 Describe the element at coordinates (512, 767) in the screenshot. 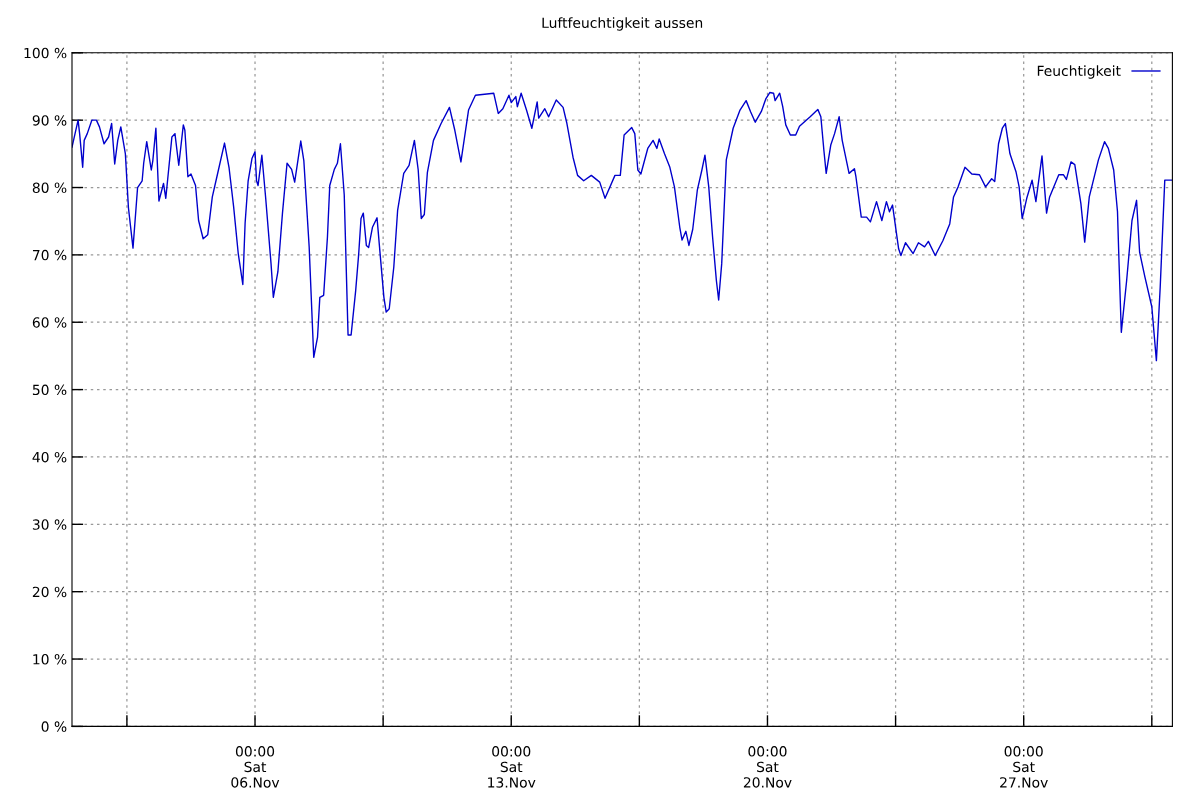

I see `x-tick-label: 00:00 Sat 13.Nov` at that location.